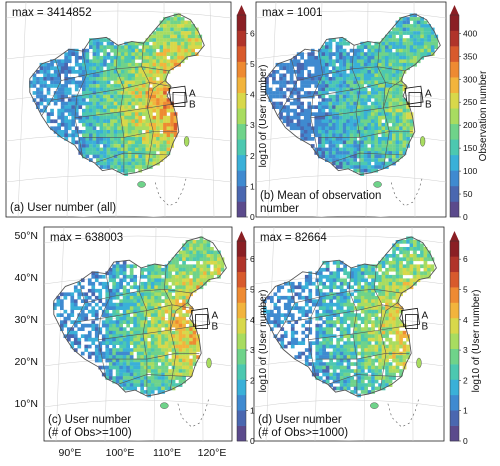 Image resolution: width=500 pixels, height=466 pixels. Describe the element at coordinates (285, 309) in the screenshot. I see `province-border` at that location.